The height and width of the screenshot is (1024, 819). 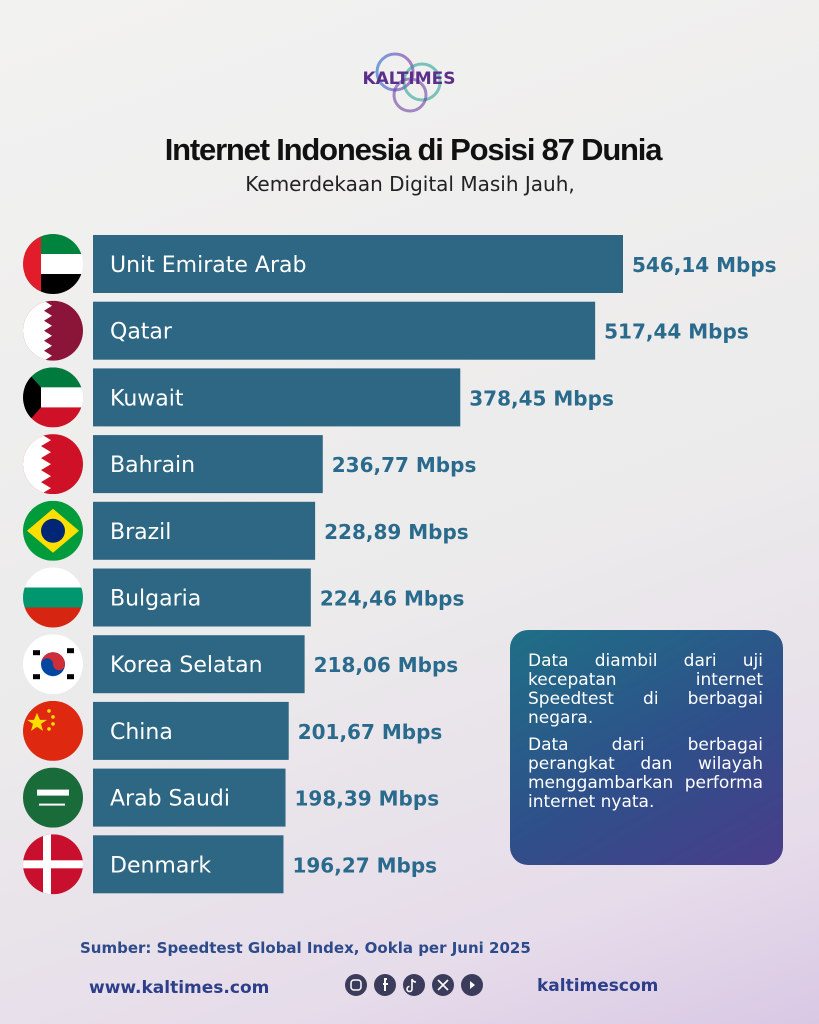 I want to click on value-label: 546,14 Mbps, so click(x=704, y=265).